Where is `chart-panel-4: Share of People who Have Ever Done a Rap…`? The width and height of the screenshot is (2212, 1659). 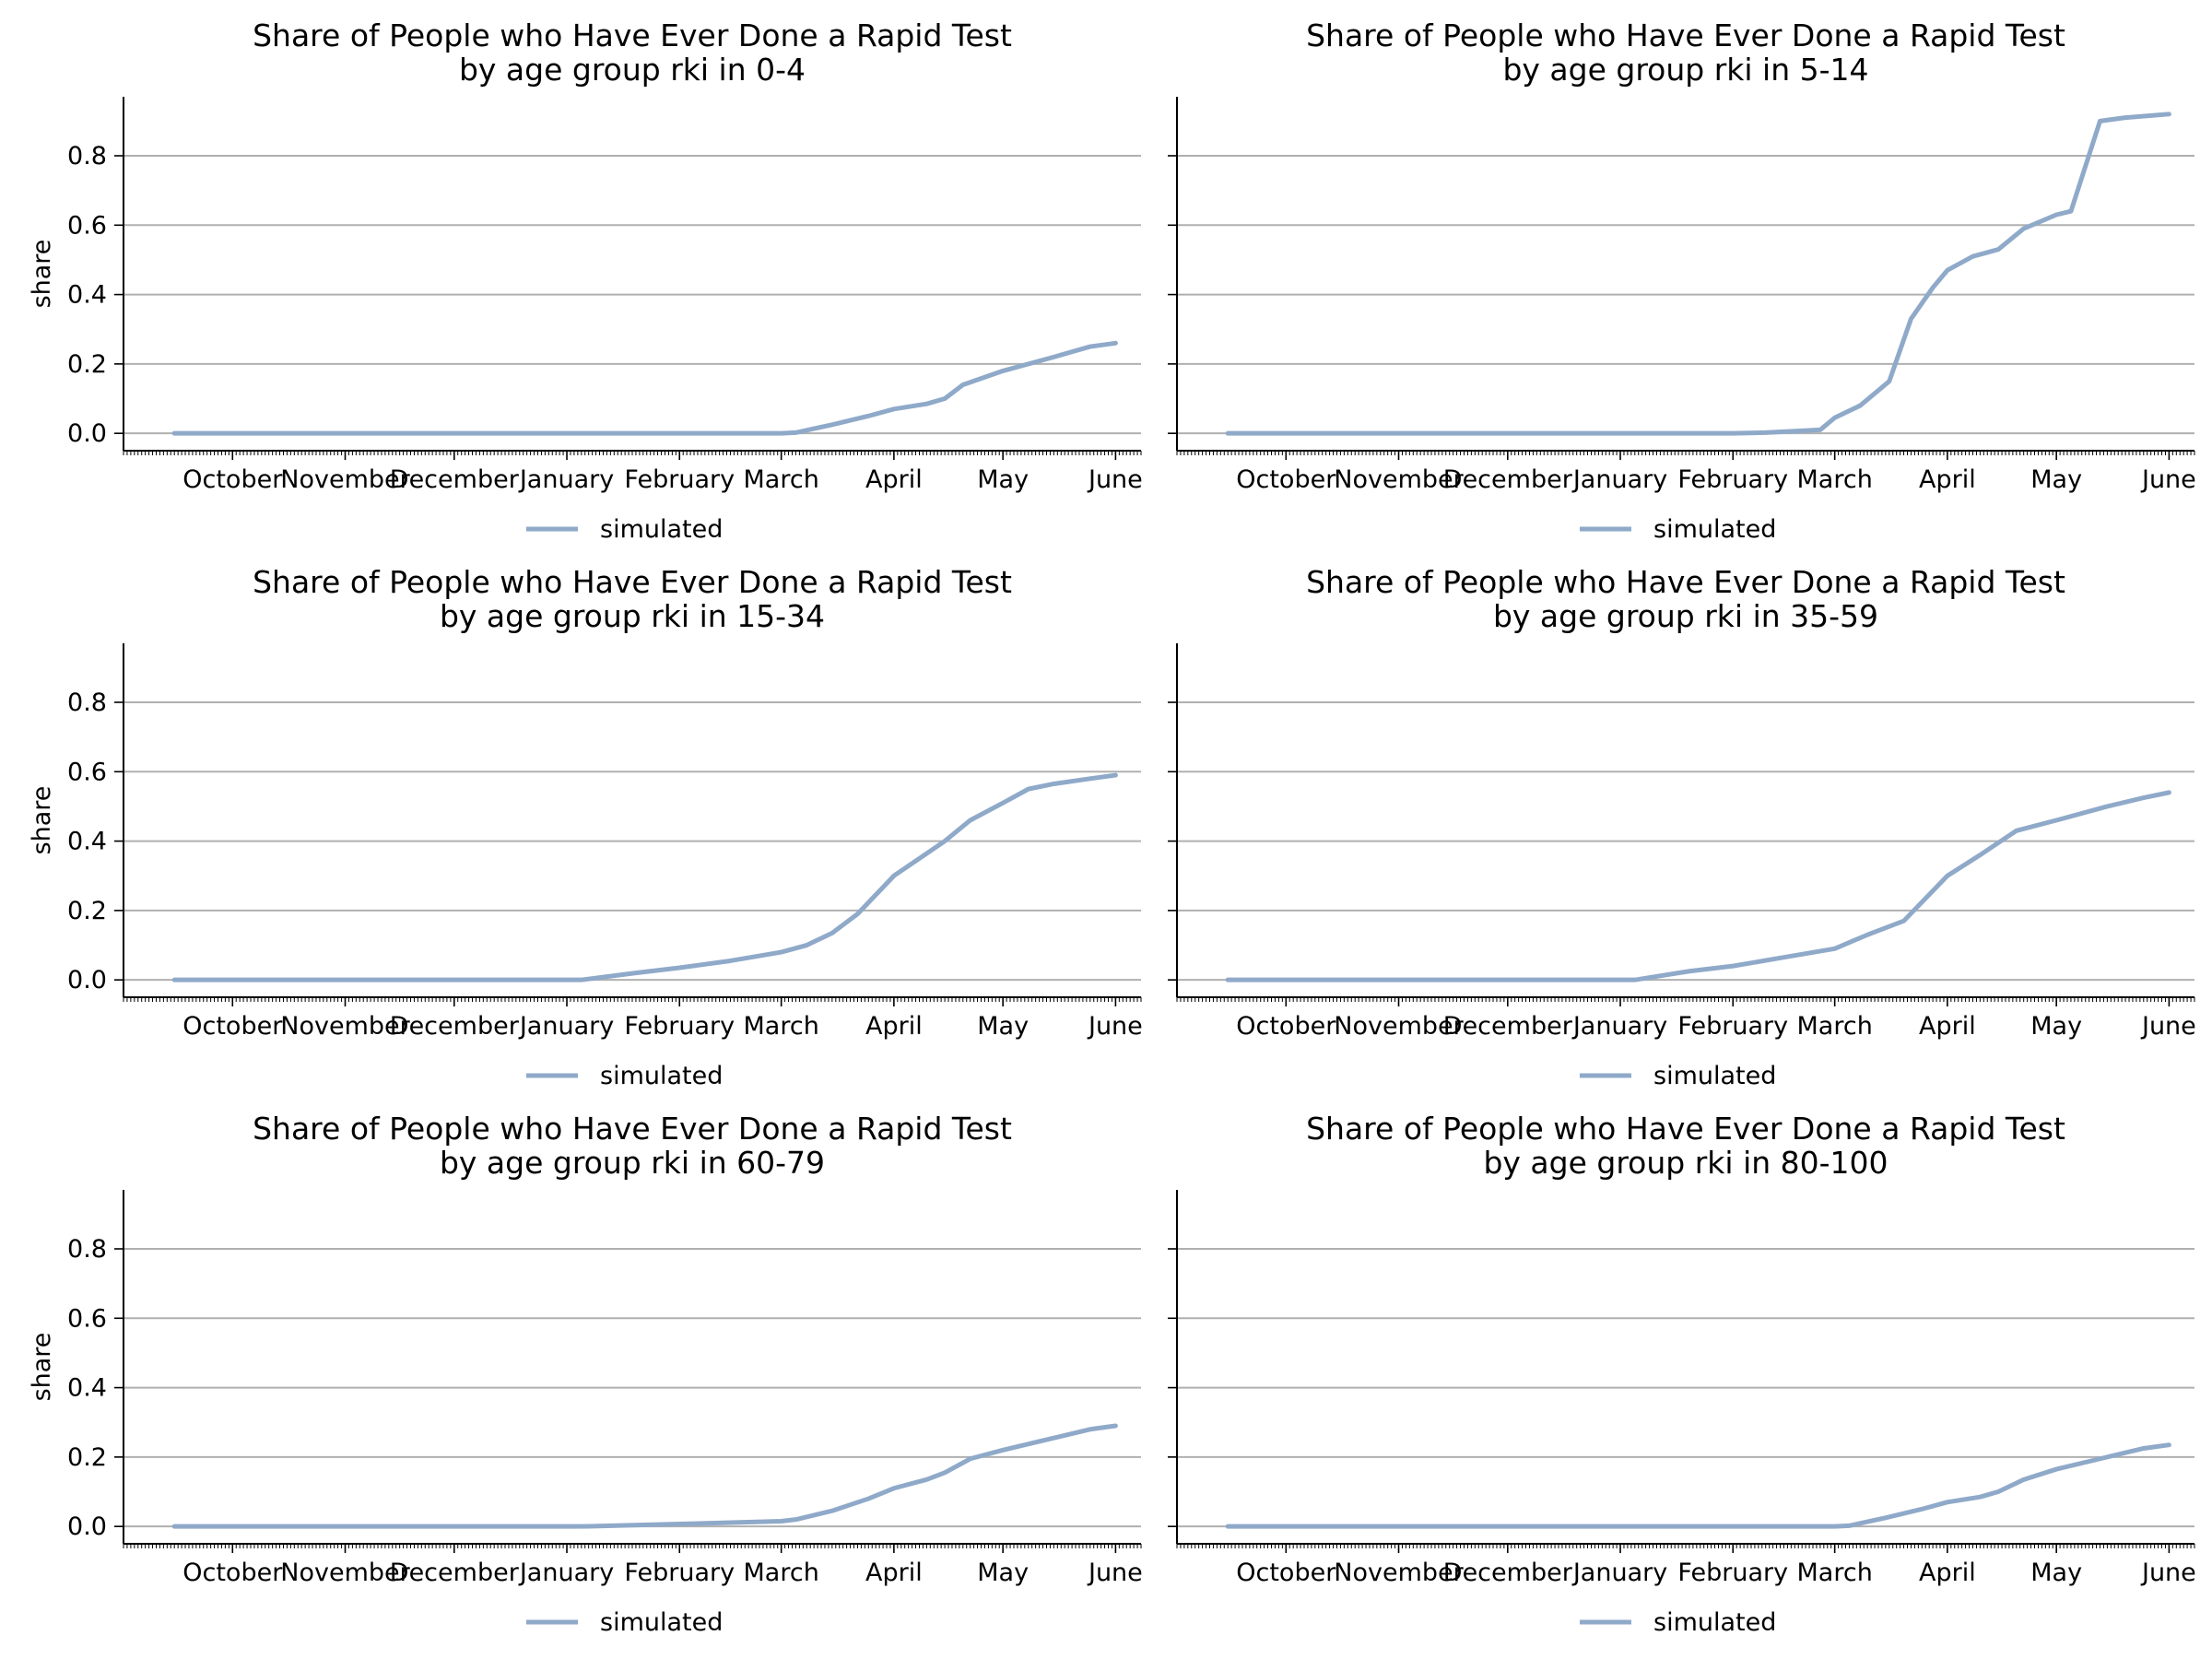 chart-panel-4: Share of People who Have Ever Done a Rap… is located at coordinates (1682, 827).